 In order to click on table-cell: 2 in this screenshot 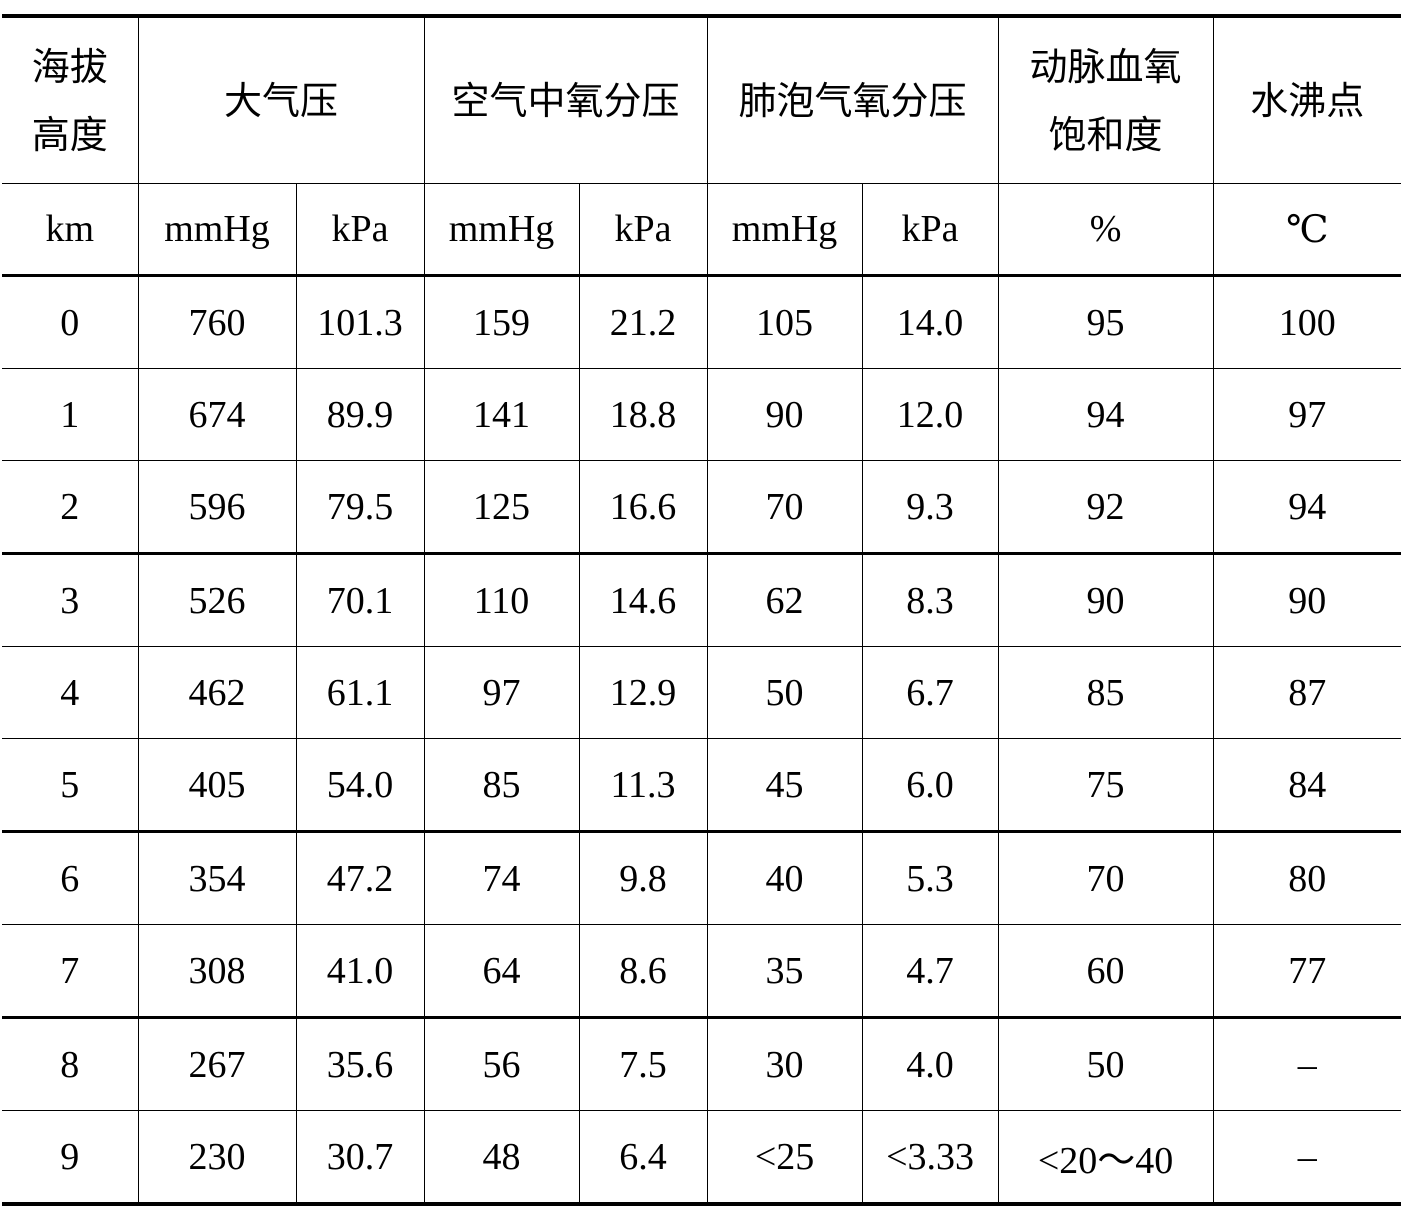, I will do `click(70, 507)`.